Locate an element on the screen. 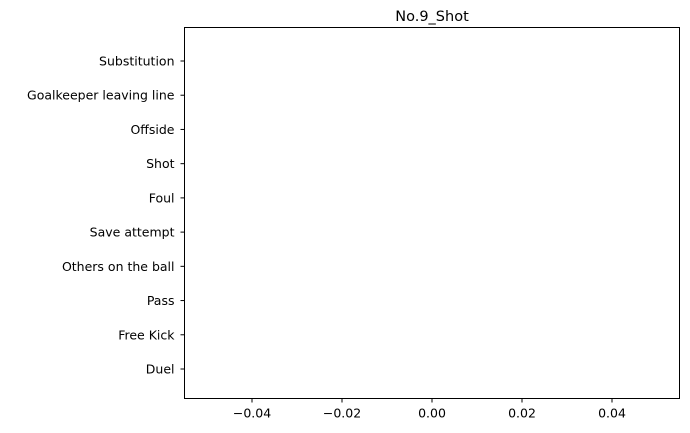 Image resolution: width=690 pixels, height=433 pixels. y-tick-label: Pass is located at coordinates (161, 300).